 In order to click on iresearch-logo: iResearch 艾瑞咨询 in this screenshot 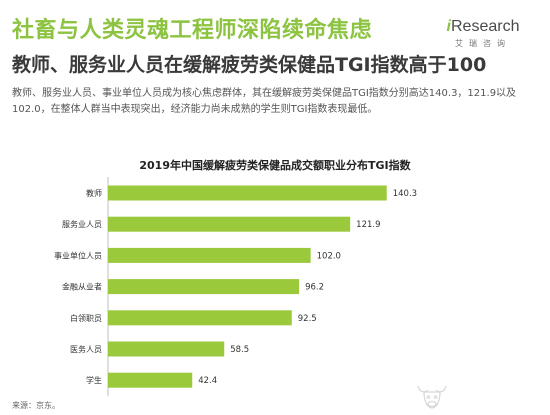, I will do `click(483, 33)`.